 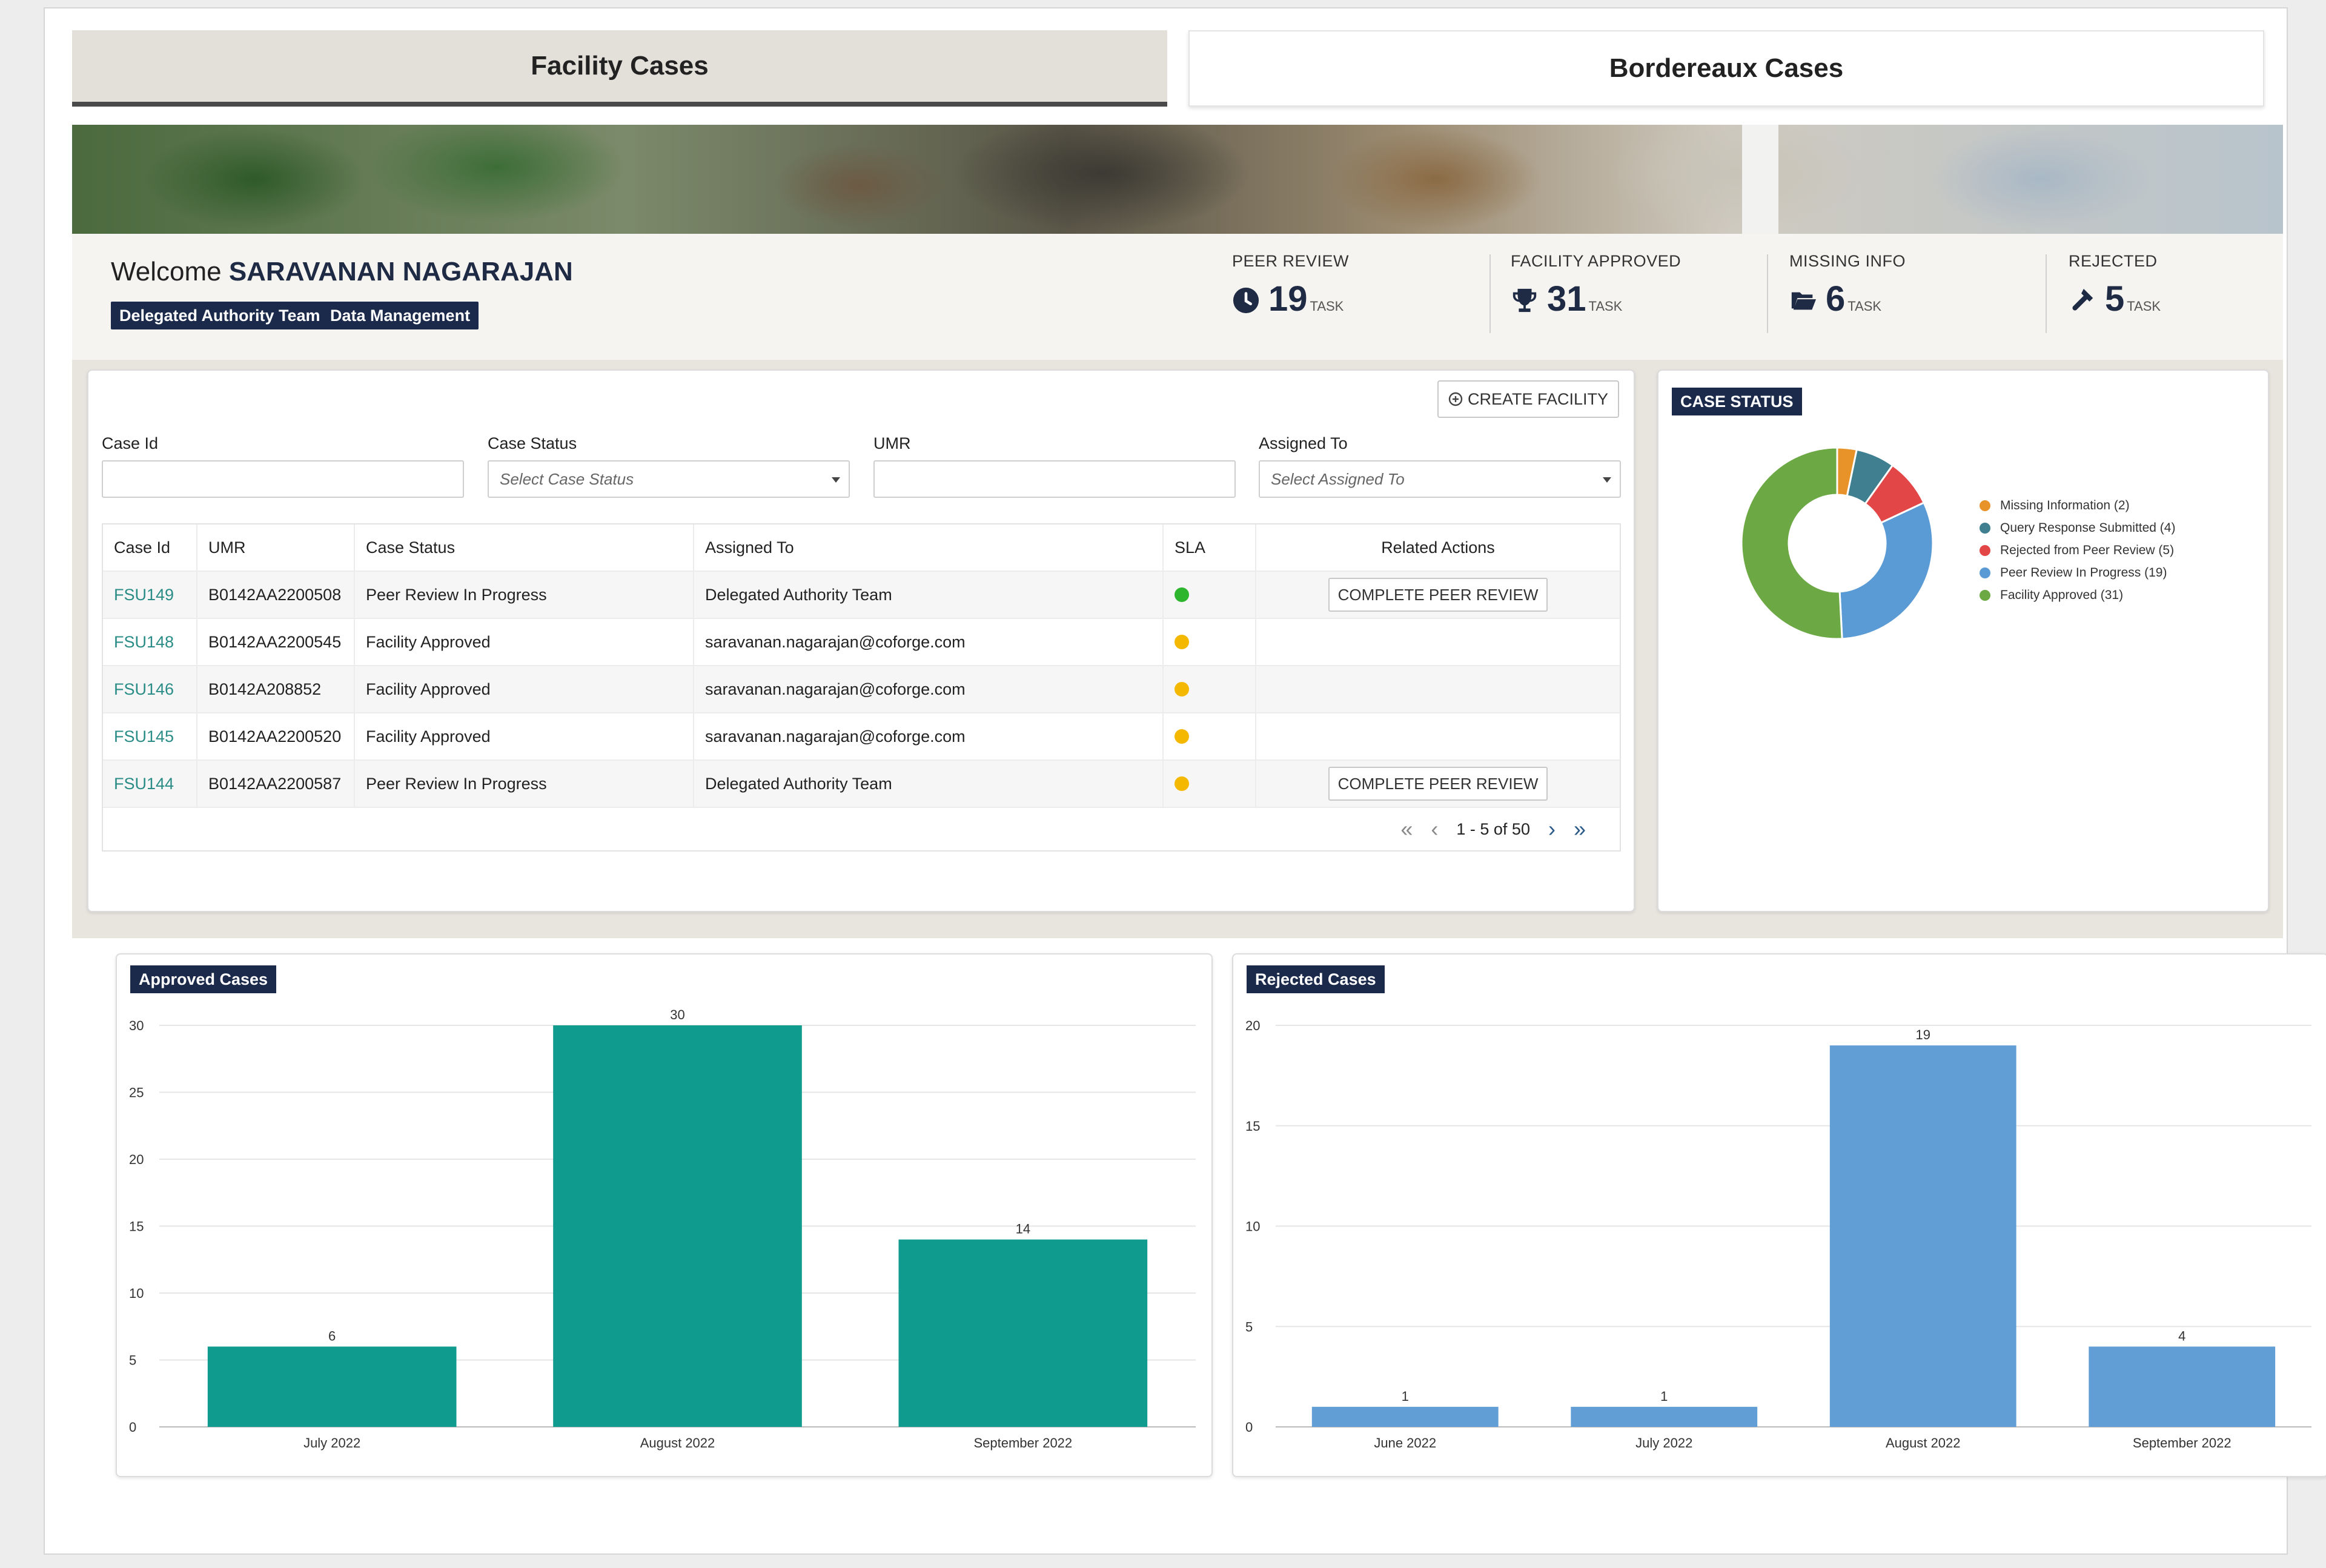 I want to click on header-sla: SLA, so click(x=1210, y=547).